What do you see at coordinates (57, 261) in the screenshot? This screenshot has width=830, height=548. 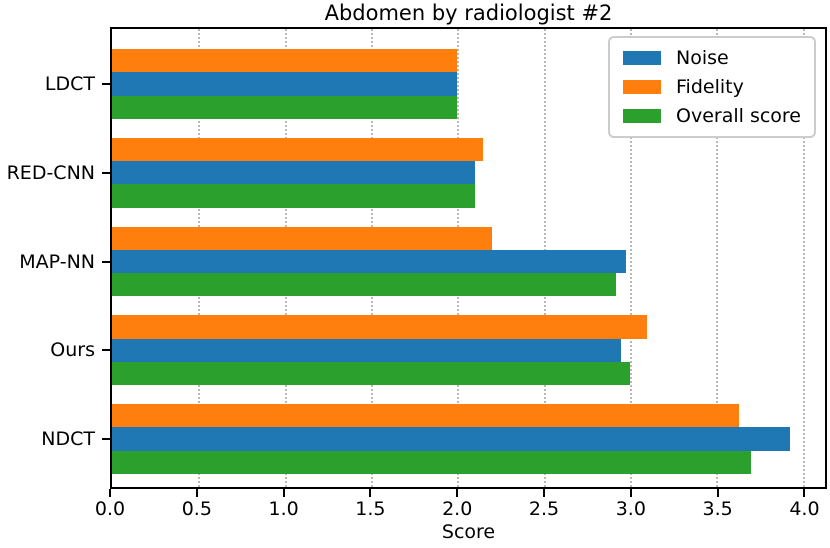 I see `y-tick-label: MAP-NN` at bounding box center [57, 261].